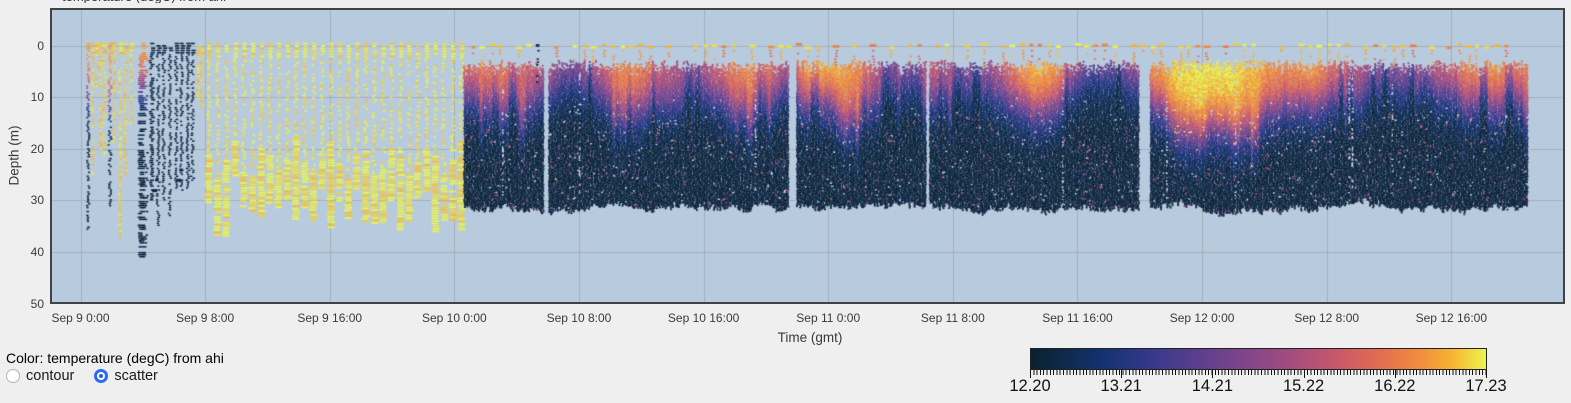 This screenshot has width=1571, height=403. What do you see at coordinates (37, 97) in the screenshot?
I see `y-tick-label: 10` at bounding box center [37, 97].